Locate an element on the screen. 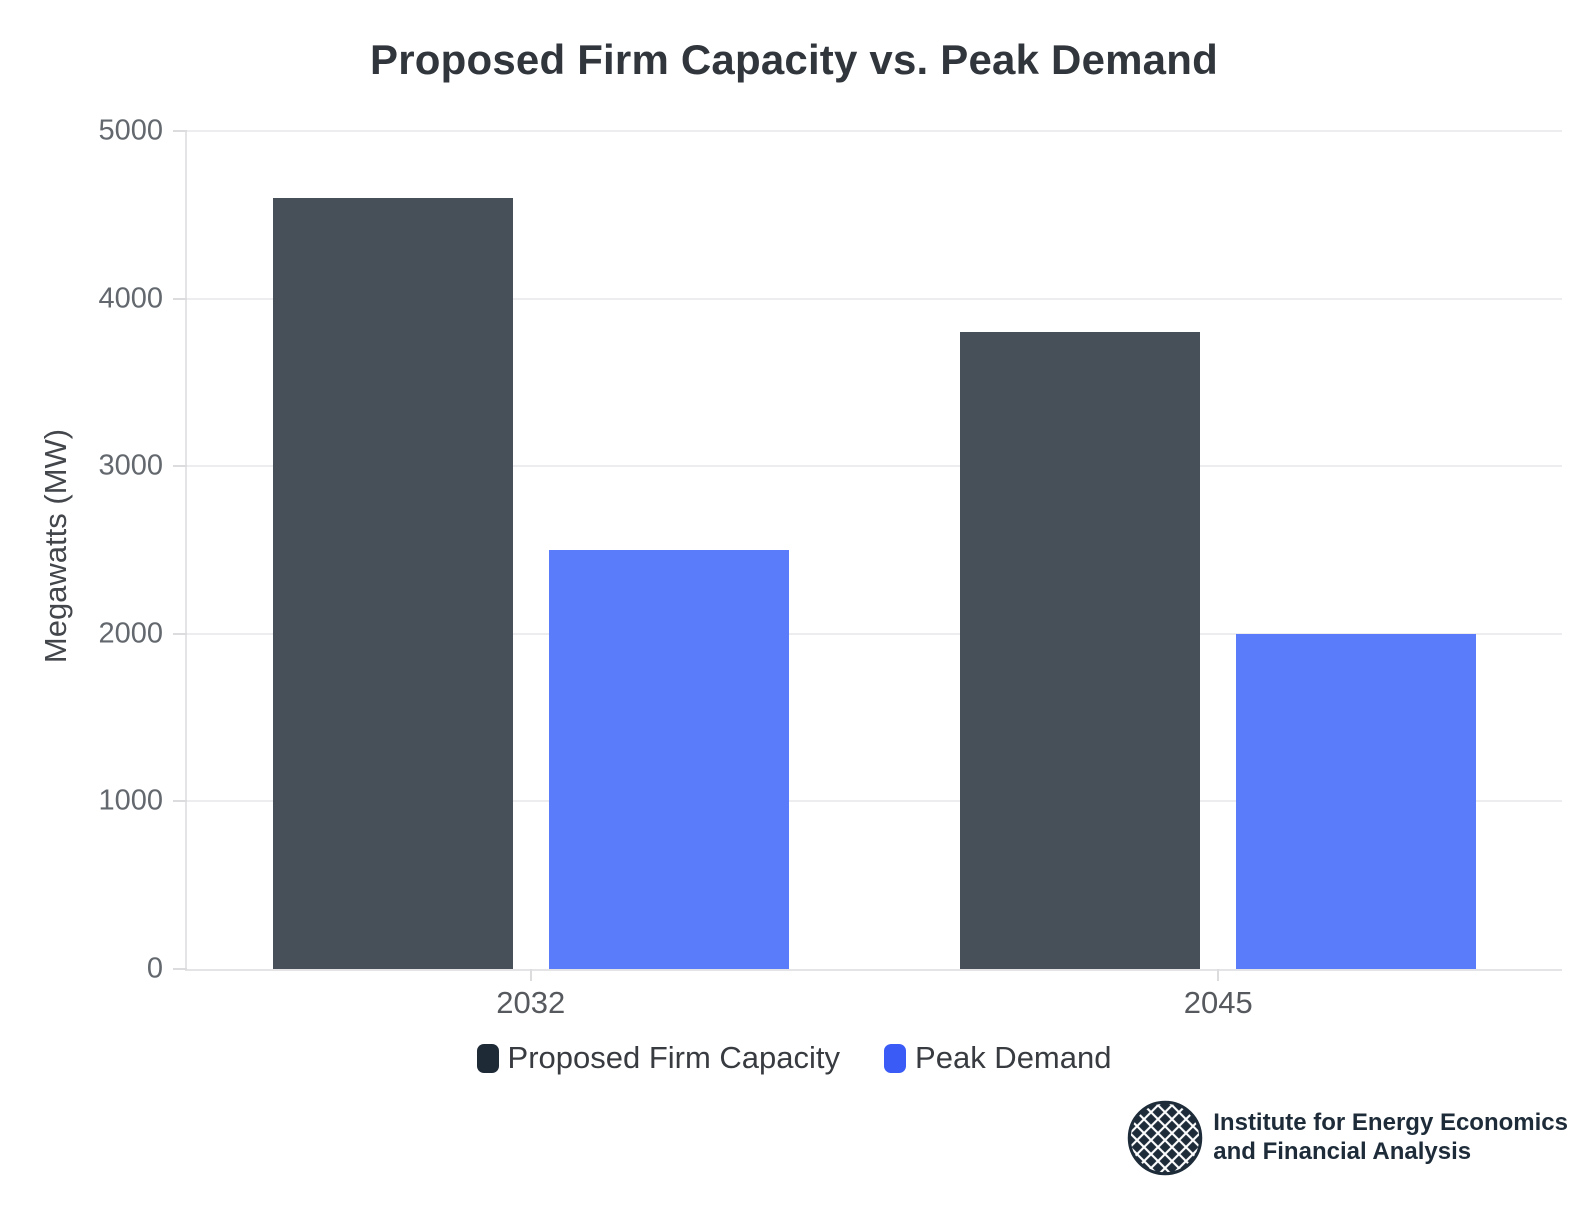 This screenshot has width=1588, height=1210. legend: Proposed Firm Capacity Peak Demand is located at coordinates (794, 1058).